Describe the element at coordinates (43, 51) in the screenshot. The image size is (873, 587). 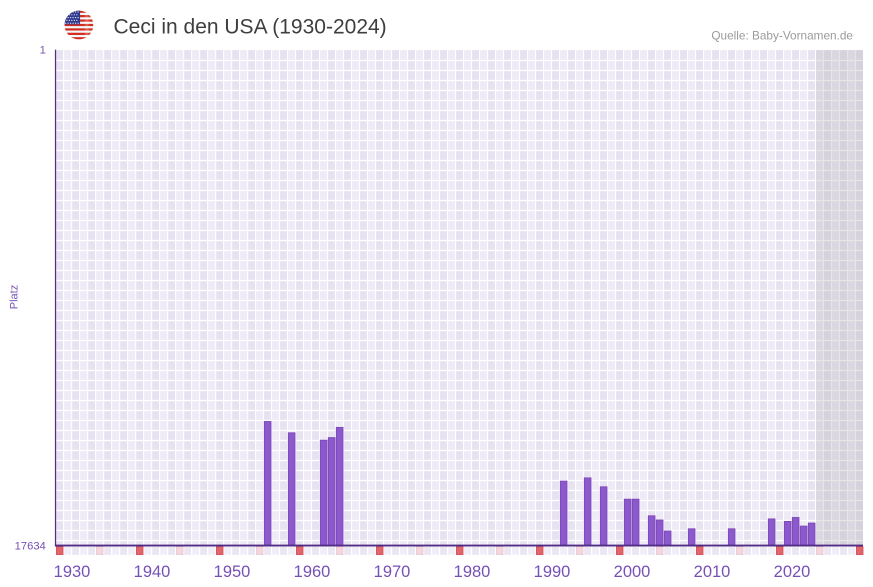
I see `svg-text: 1` at that location.